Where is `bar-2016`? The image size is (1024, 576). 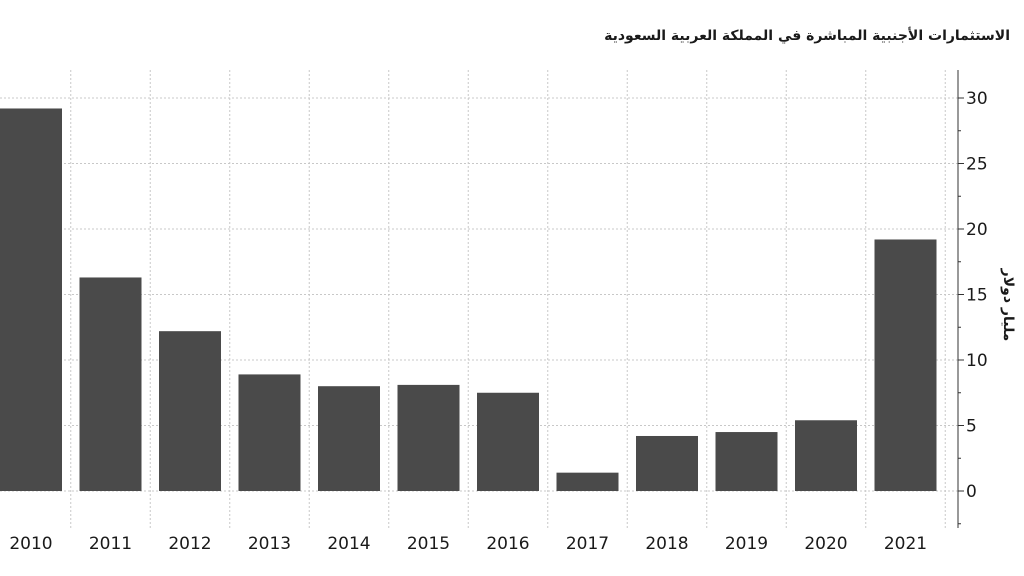 bar-2016 is located at coordinates (508, 441).